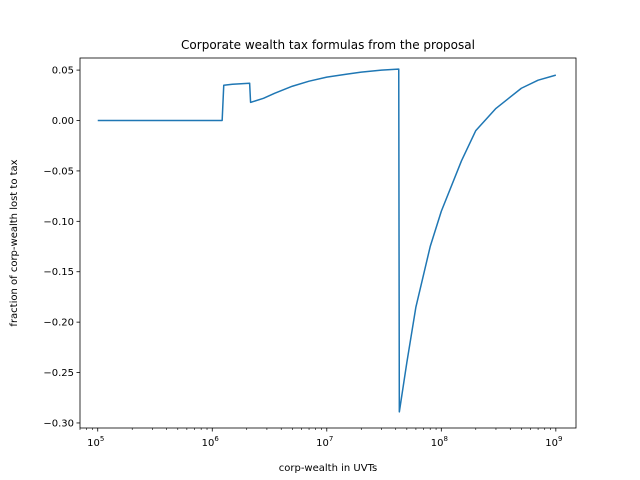  Describe the element at coordinates (61, 247) in the screenshot. I see `y-axis: 0.05 0.00 −0.05 −0.10 −0.15 −0.20 −0.25 −0.30` at that location.